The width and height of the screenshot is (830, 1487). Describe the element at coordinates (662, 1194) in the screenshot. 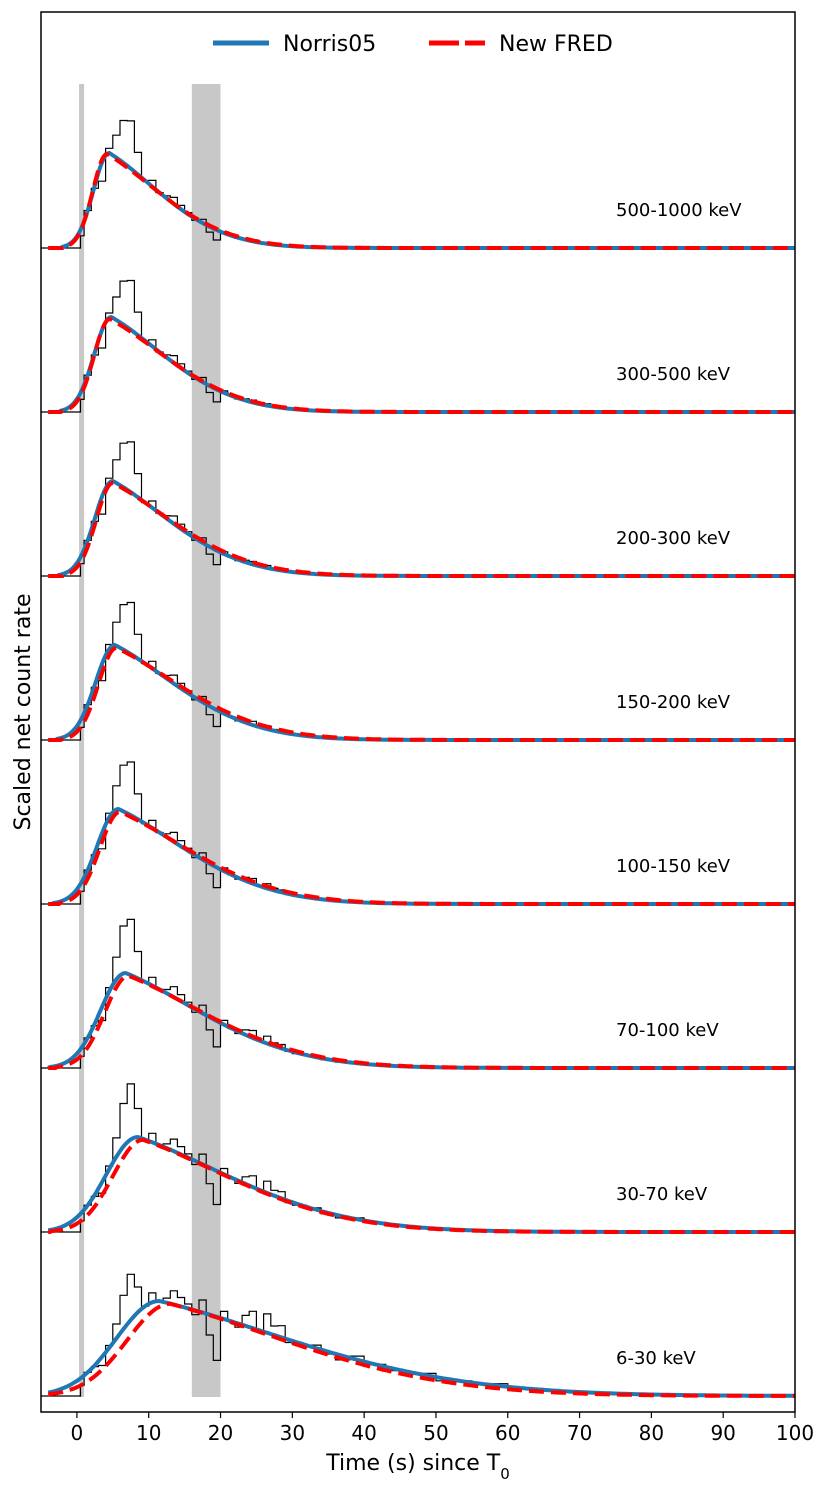

I see `band-label-7: 30-70 keV` at that location.